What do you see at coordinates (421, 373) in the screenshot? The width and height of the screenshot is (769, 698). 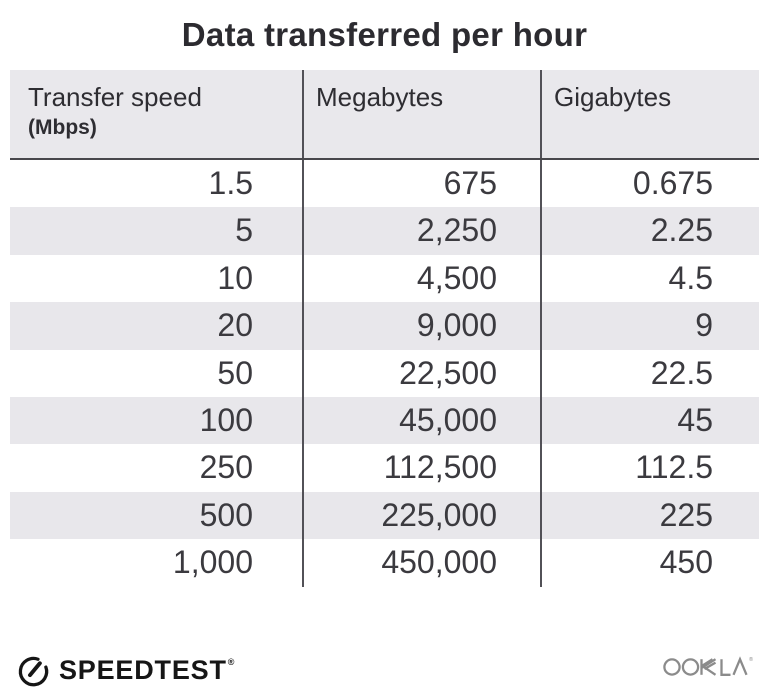 I see `table-cell: 22,500` at bounding box center [421, 373].